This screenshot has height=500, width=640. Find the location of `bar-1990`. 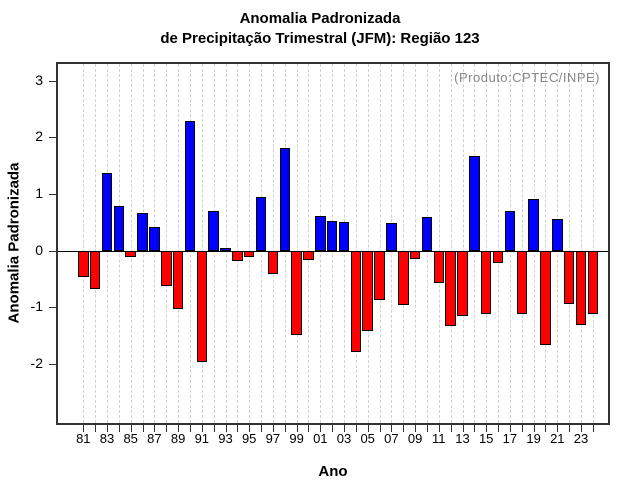

bar-1990 is located at coordinates (190, 185).